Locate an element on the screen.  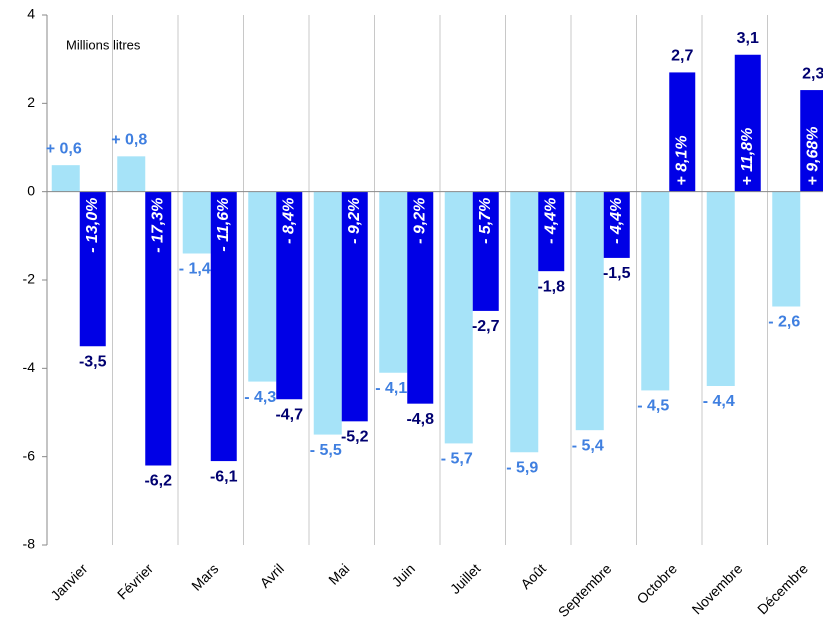
value-label: - 4,3 is located at coordinates (260, 397).